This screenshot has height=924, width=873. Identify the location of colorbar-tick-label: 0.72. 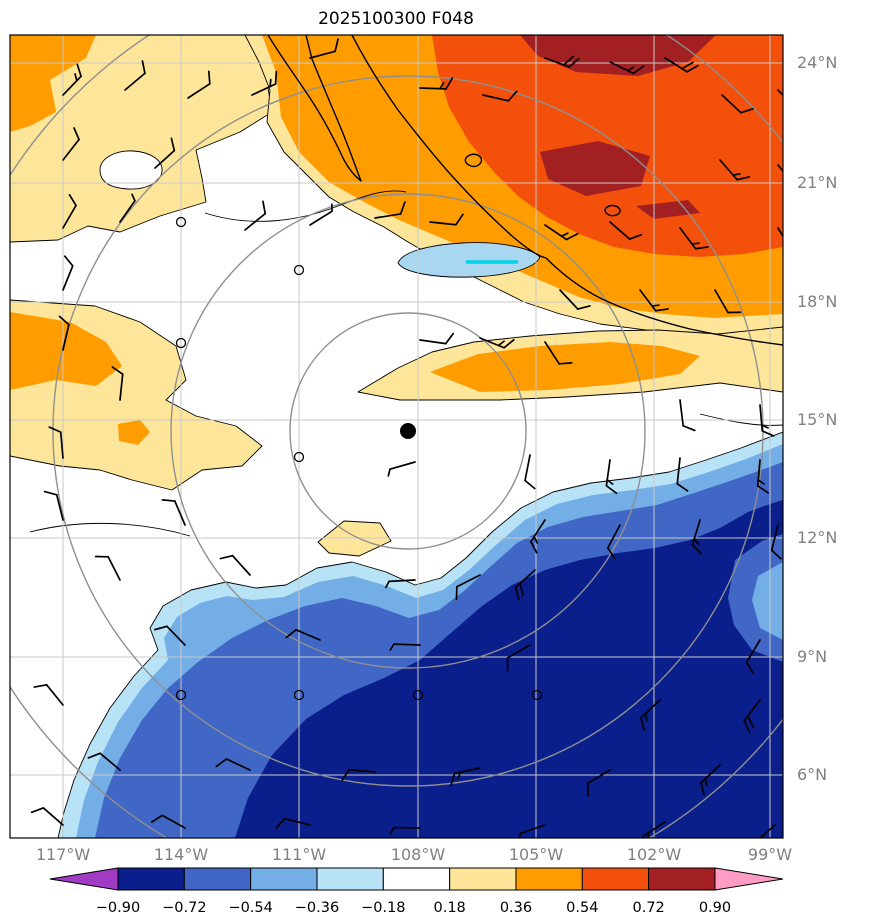
(648, 908).